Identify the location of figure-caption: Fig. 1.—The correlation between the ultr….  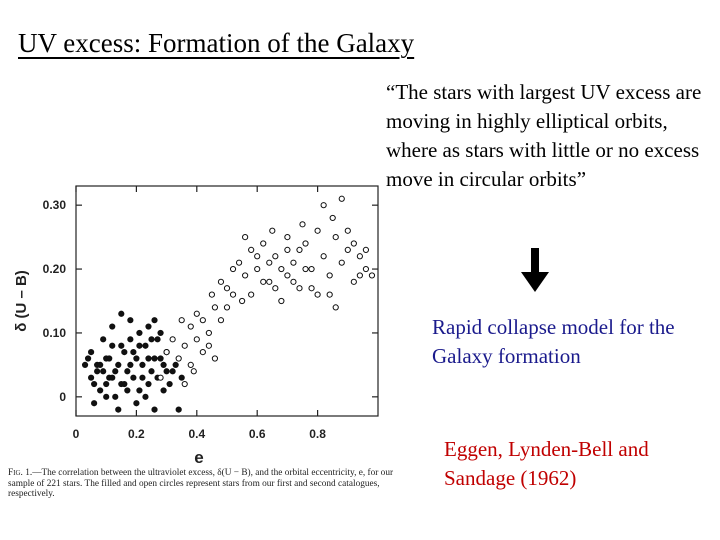
(201, 484).